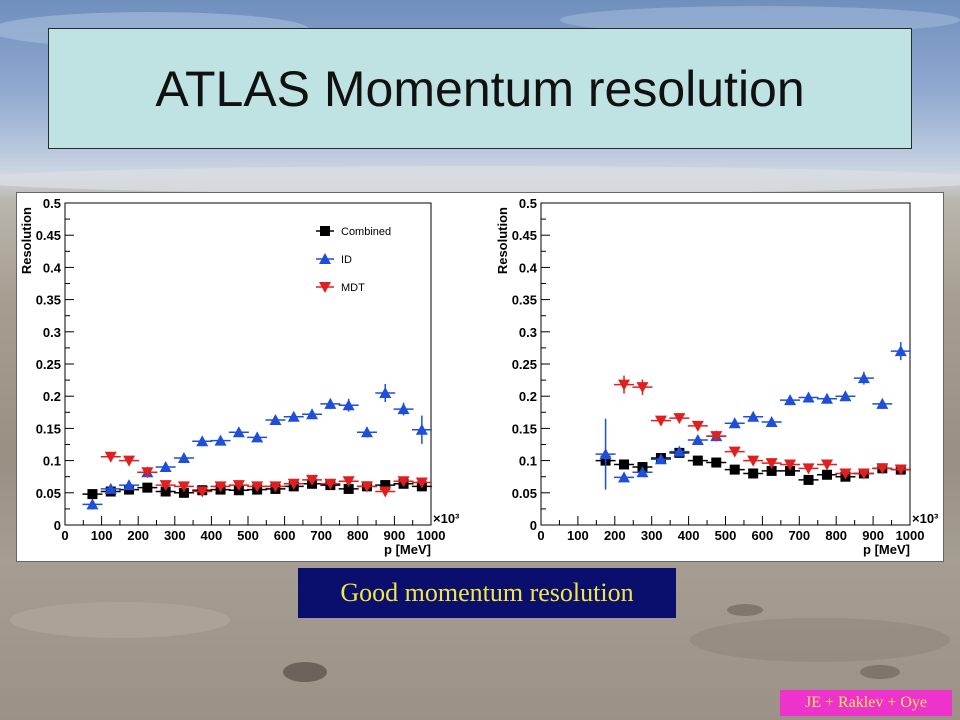 The width and height of the screenshot is (960, 720). What do you see at coordinates (285, 535) in the screenshot?
I see `x-tick-label: 600` at bounding box center [285, 535].